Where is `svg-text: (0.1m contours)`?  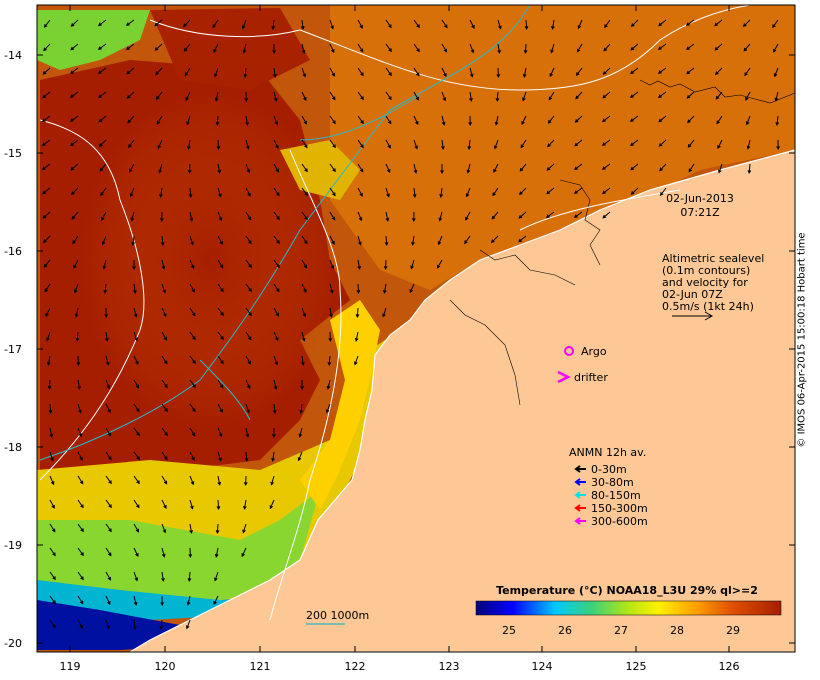
svg-text: (0.1m contours) is located at coordinates (706, 270).